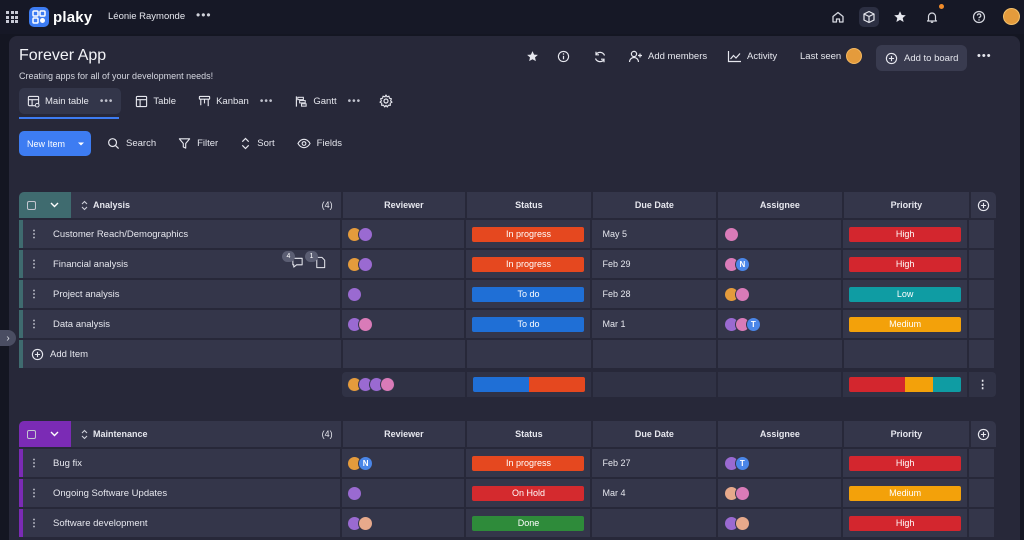 The image size is (1024, 540). Describe the element at coordinates (45, 434) in the screenshot. I see `group-color-tab` at that location.